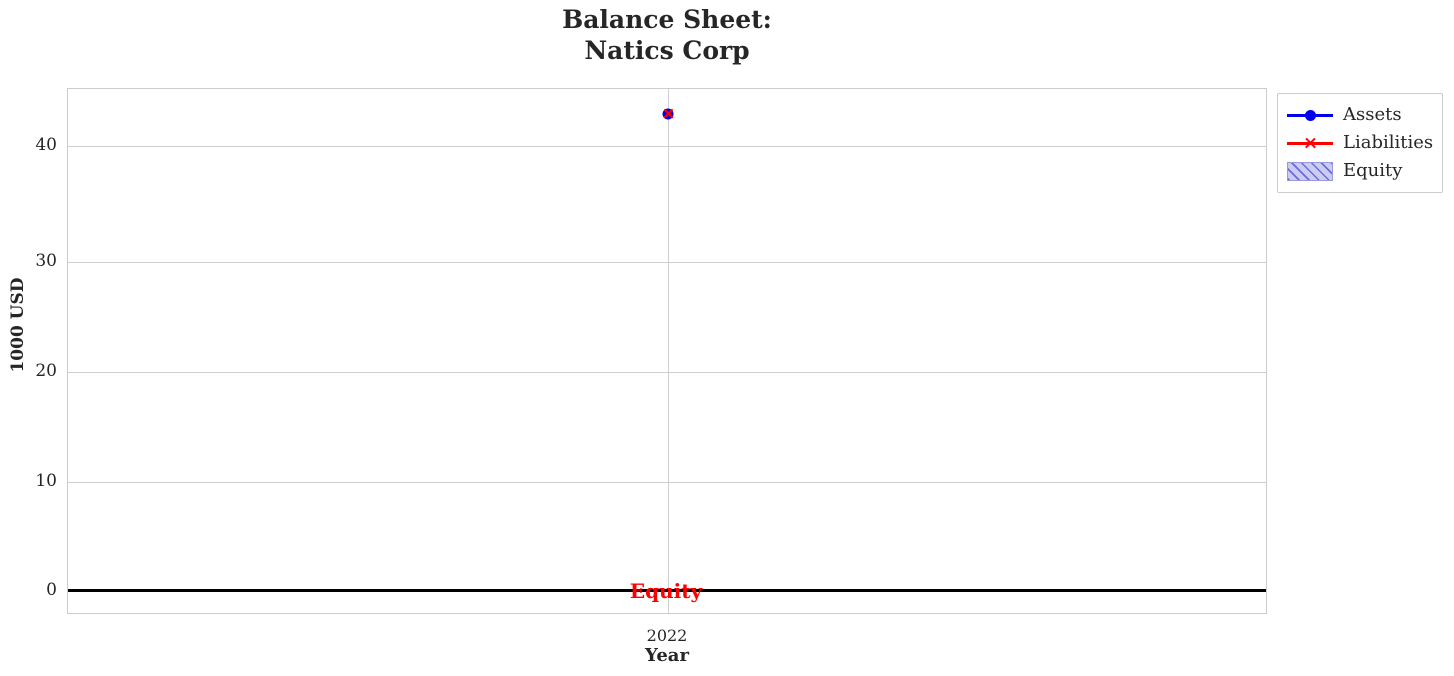 Image resolution: width=1454 pixels, height=676 pixels. What do you see at coordinates (1372, 114) in the screenshot?
I see `legend-label-assets: Assets` at bounding box center [1372, 114].